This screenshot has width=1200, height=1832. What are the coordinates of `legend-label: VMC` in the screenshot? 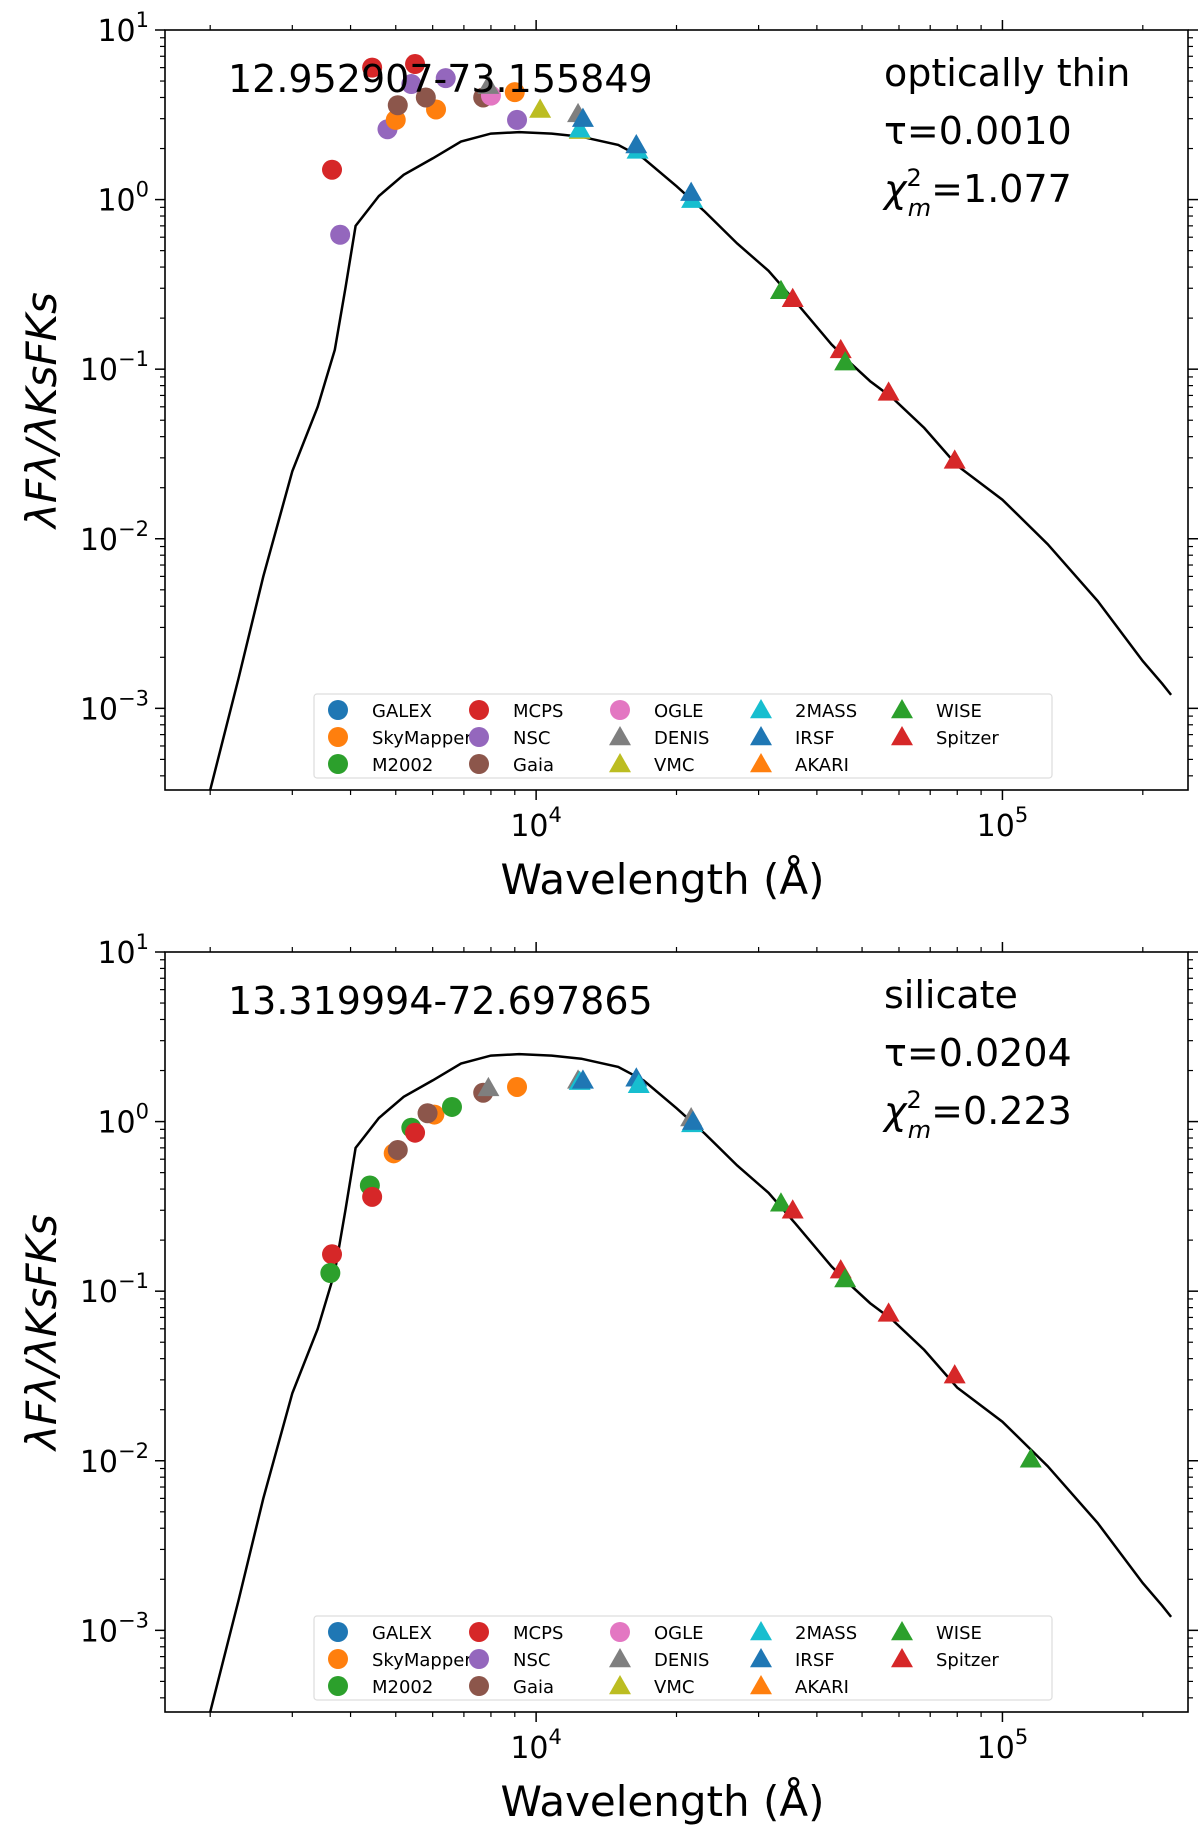 It's located at (674, 1687).